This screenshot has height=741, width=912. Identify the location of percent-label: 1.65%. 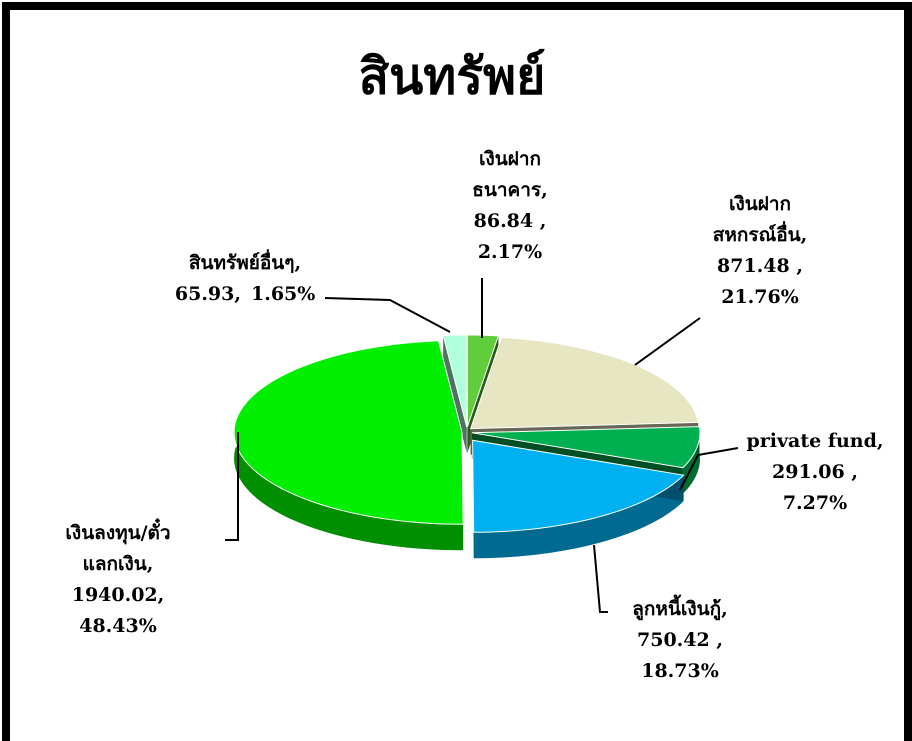
(283, 294).